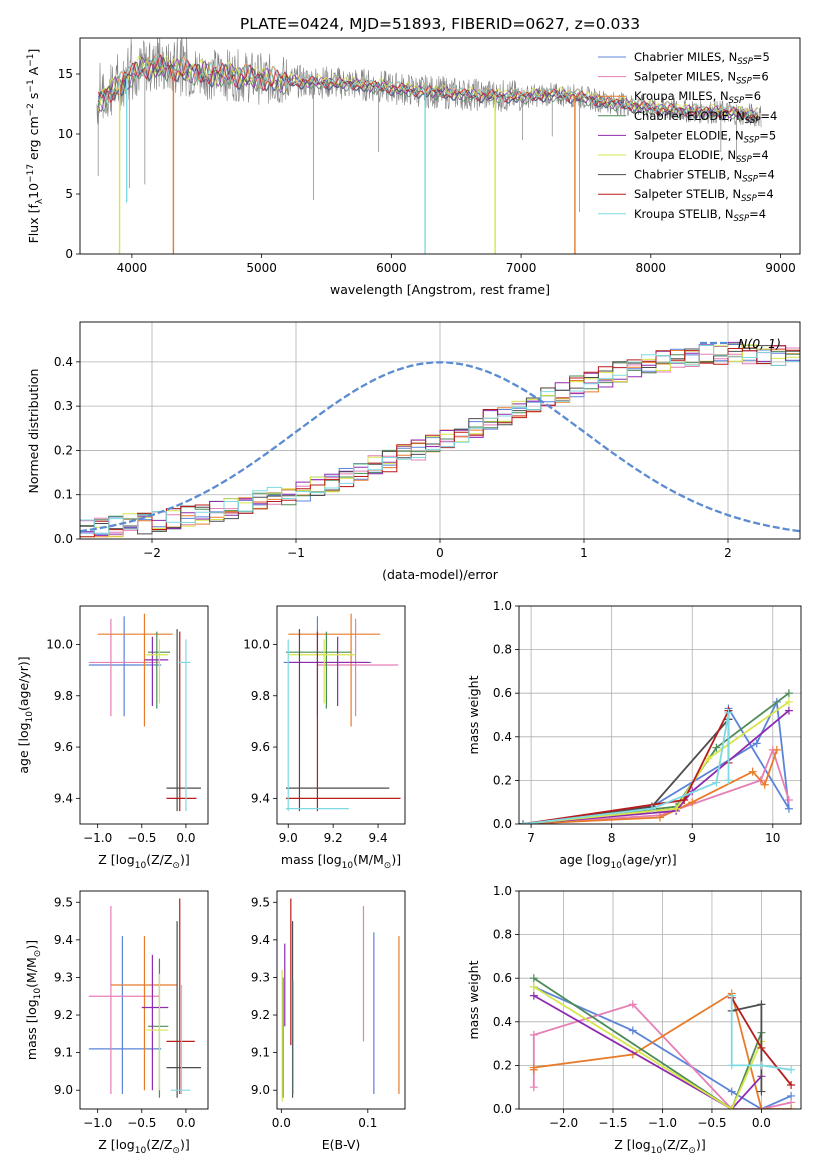 The image size is (819, 1170). I want to click on x-tick-label: −2.0, so click(563, 1123).